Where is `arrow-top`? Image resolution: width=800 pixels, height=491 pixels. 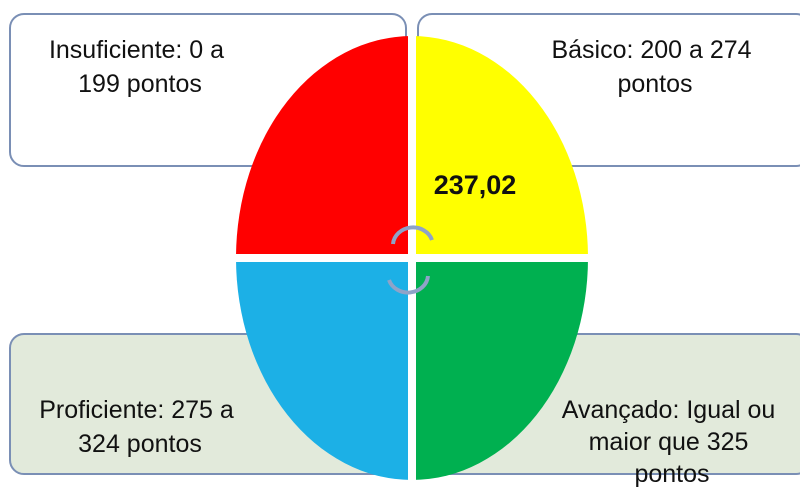
arrow-top is located at coordinates (412, 235).